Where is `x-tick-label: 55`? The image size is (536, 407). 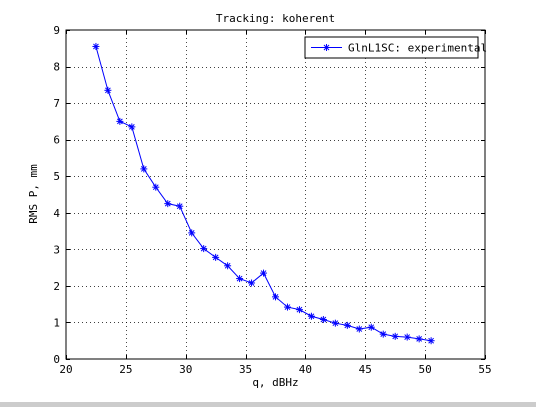
x-tick-label: 55 is located at coordinates (484, 369).